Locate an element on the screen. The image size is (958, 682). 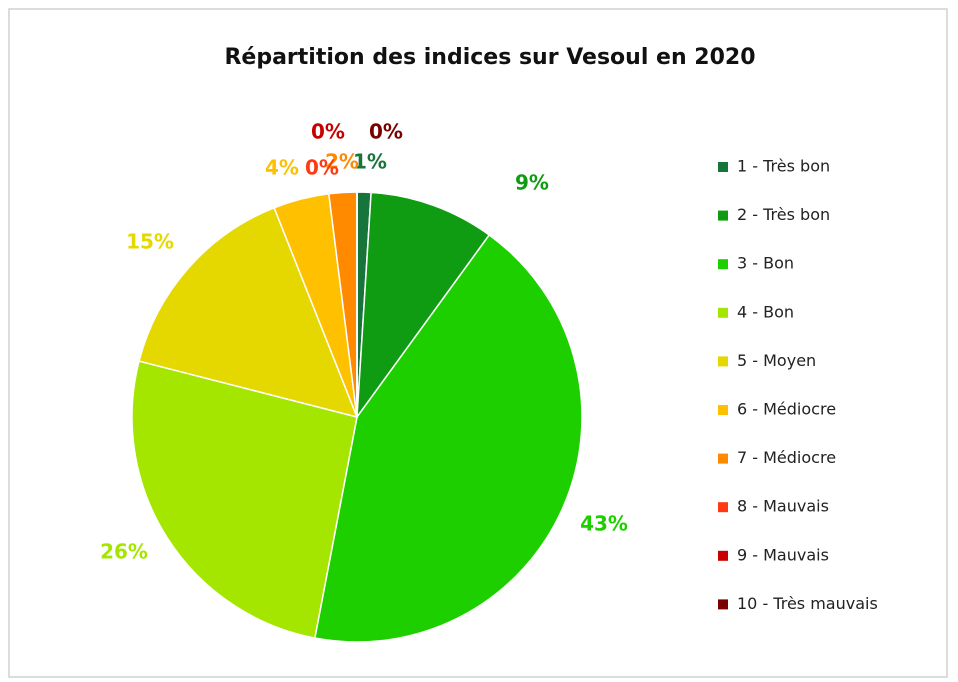
legend-label: 8 - Mauvais is located at coordinates (783, 506).